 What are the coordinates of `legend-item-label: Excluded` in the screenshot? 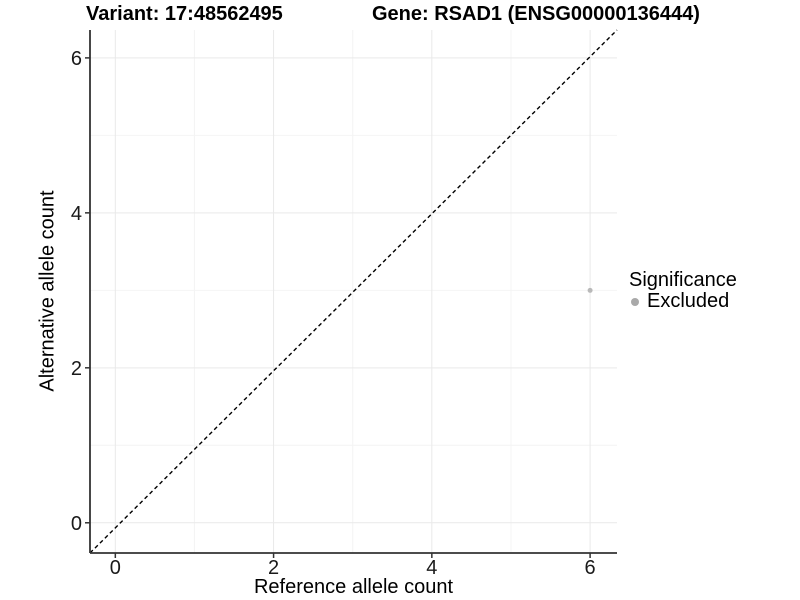 It's located at (688, 301).